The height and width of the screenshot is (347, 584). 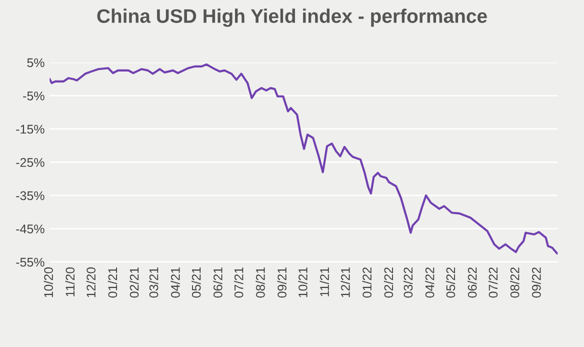 I want to click on y-tick-label: -25%, so click(x=30, y=162).